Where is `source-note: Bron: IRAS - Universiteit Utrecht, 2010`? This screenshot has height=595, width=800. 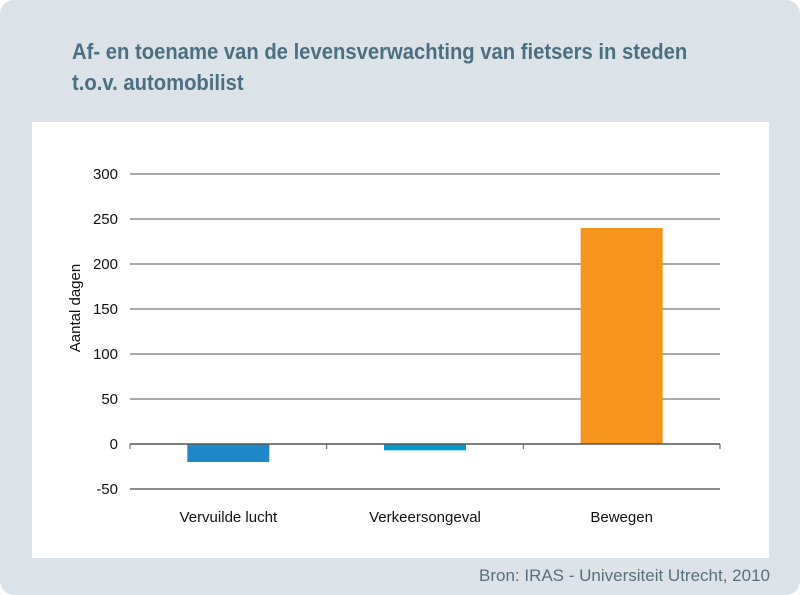
source-note: Bron: IRAS - Universiteit Utrecht, 2010 is located at coordinates (624, 575).